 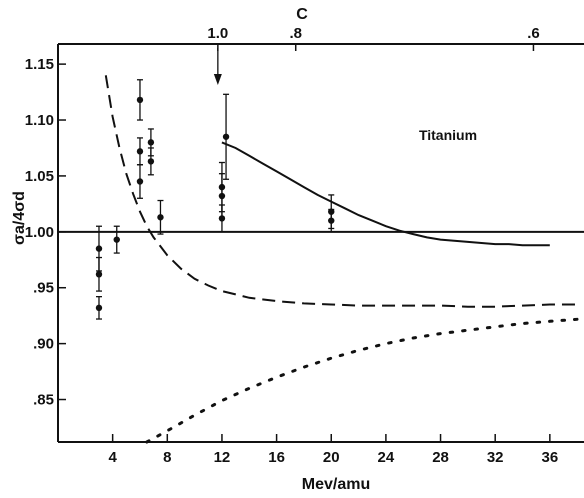 What do you see at coordinates (495, 457) in the screenshot?
I see `x-tick-label: 32` at bounding box center [495, 457].